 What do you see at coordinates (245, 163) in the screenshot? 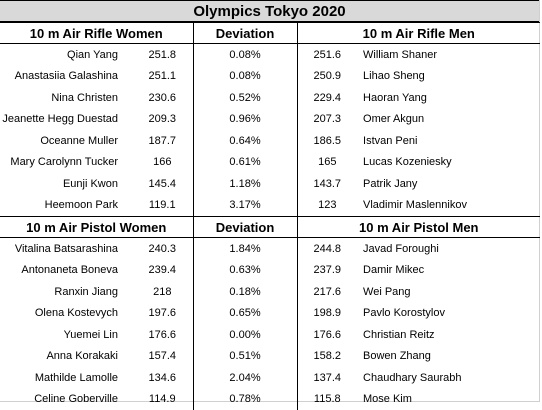
I see `deviation-cell: 0.61%` at bounding box center [245, 163].